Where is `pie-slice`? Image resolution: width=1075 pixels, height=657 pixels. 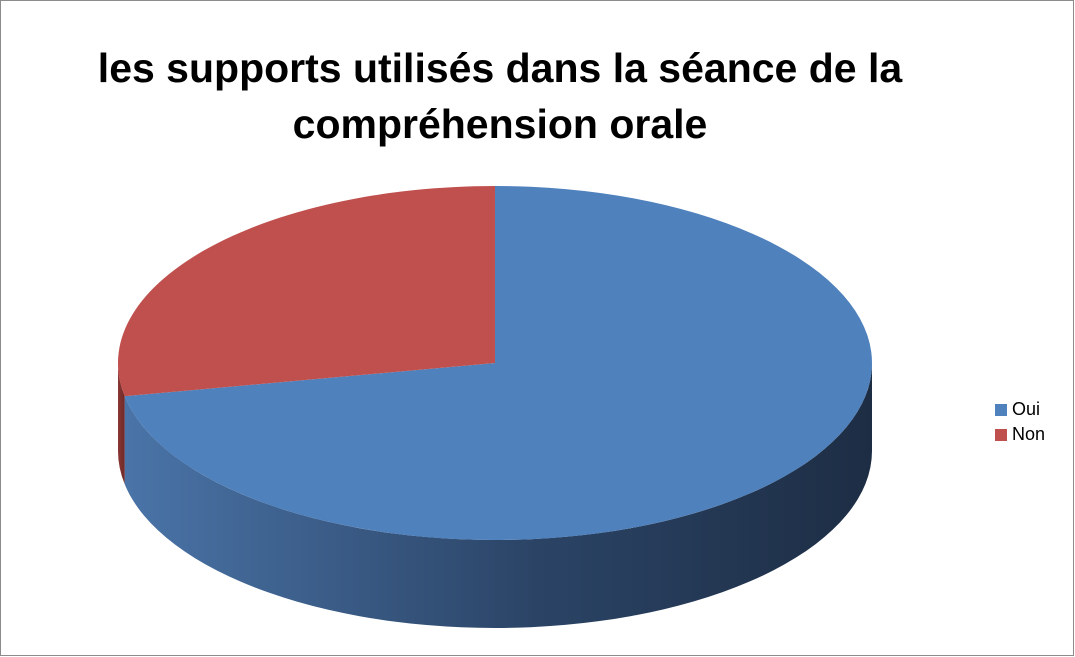 pie-slice is located at coordinates (306, 291).